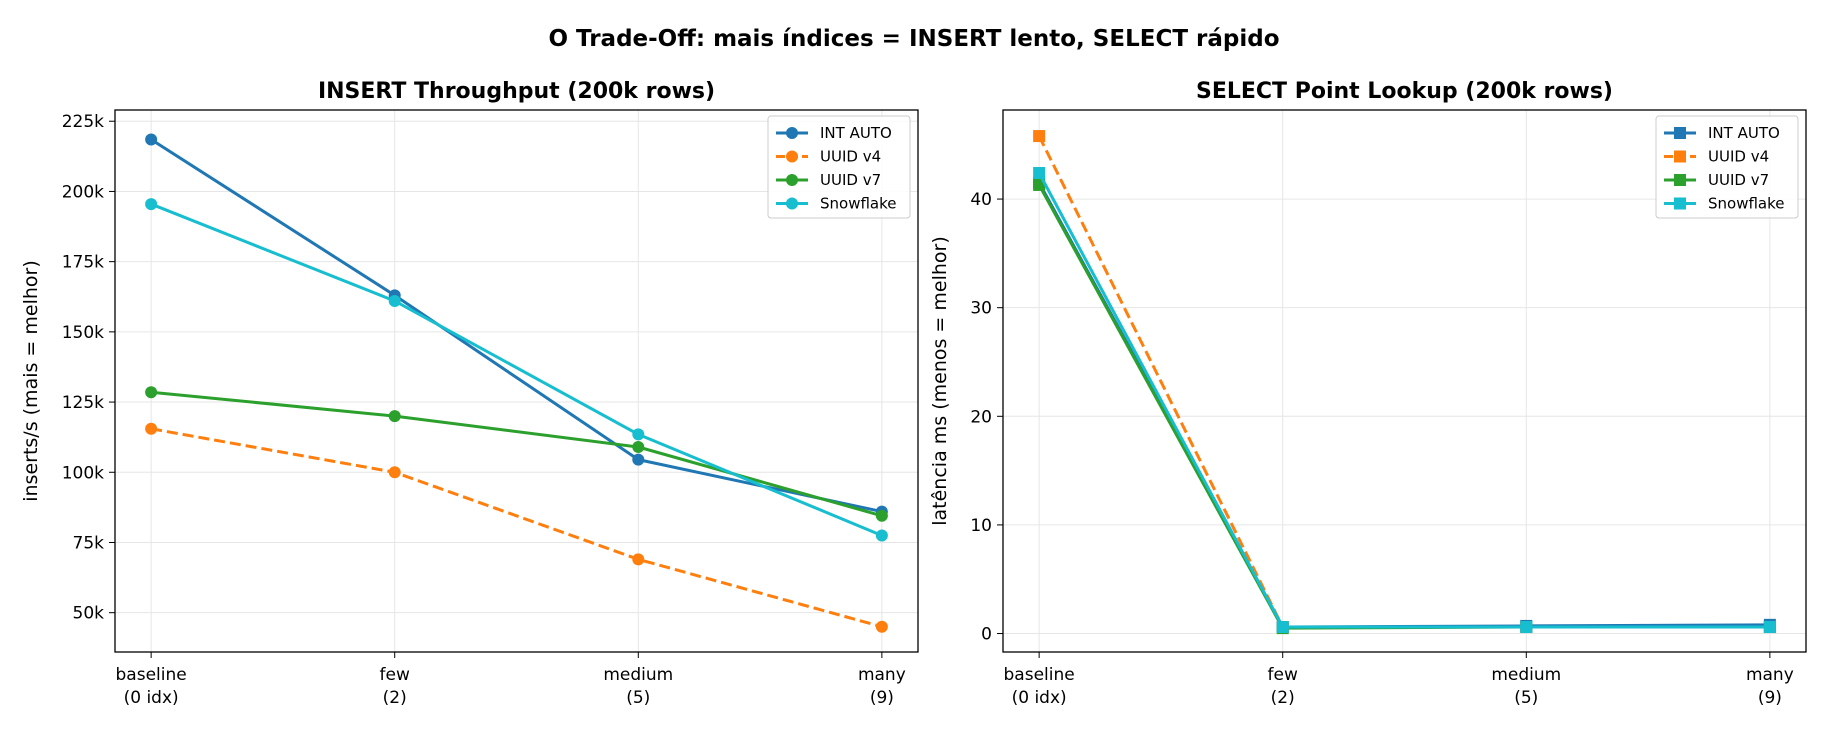 Image resolution: width=1829 pixels, height=731 pixels. What do you see at coordinates (516, 454) in the screenshot?
I see `series-line-uuid-v7` at bounding box center [516, 454].